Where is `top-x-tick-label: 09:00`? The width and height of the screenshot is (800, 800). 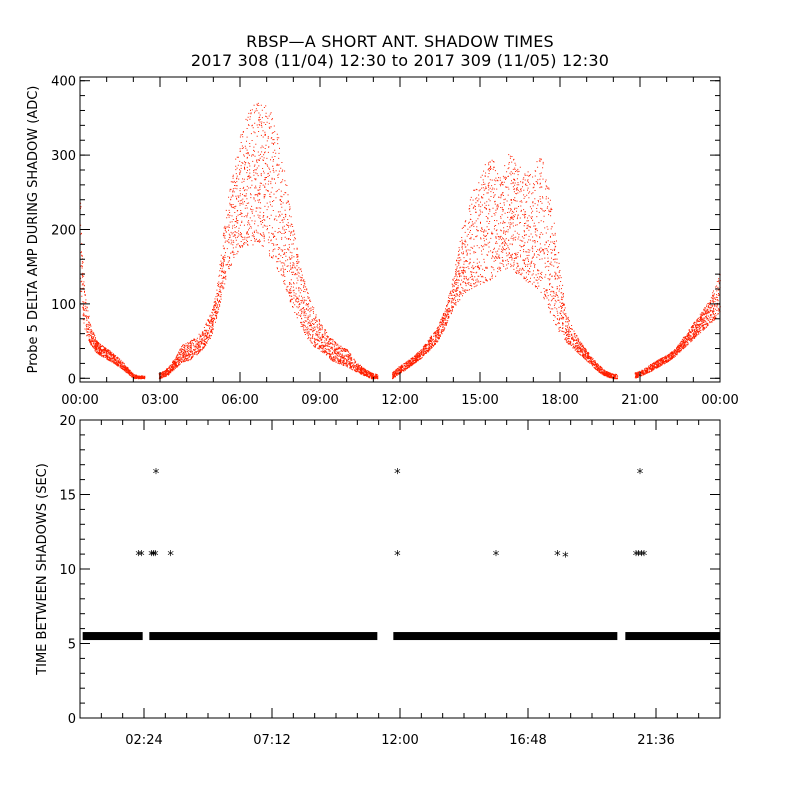 top-x-tick-label: 09:00 is located at coordinates (319, 400).